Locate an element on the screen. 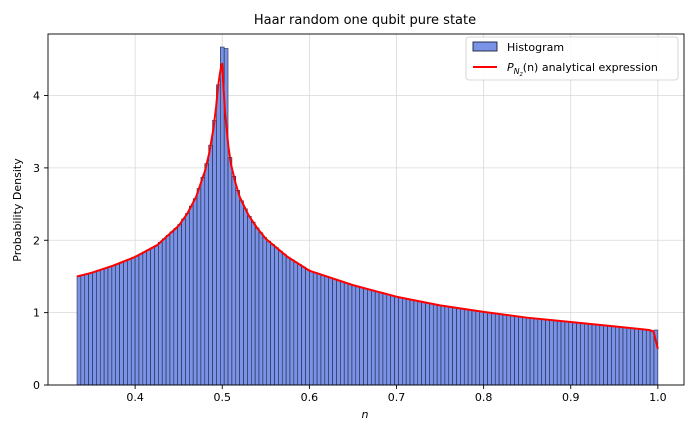  x-tick-label-2: 0.6 is located at coordinates (310, 397).